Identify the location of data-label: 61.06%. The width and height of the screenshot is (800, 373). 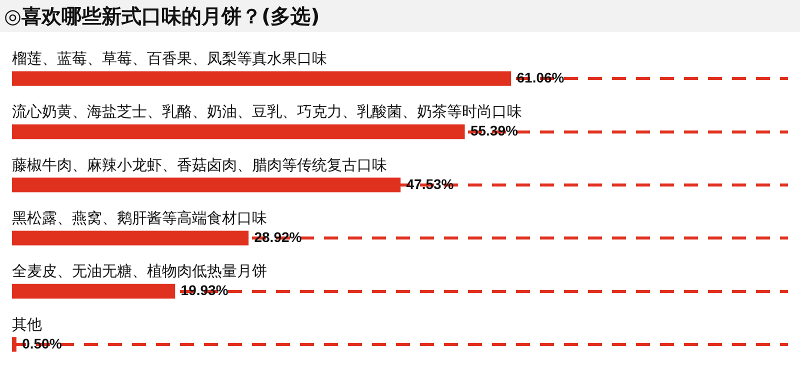
(540, 77).